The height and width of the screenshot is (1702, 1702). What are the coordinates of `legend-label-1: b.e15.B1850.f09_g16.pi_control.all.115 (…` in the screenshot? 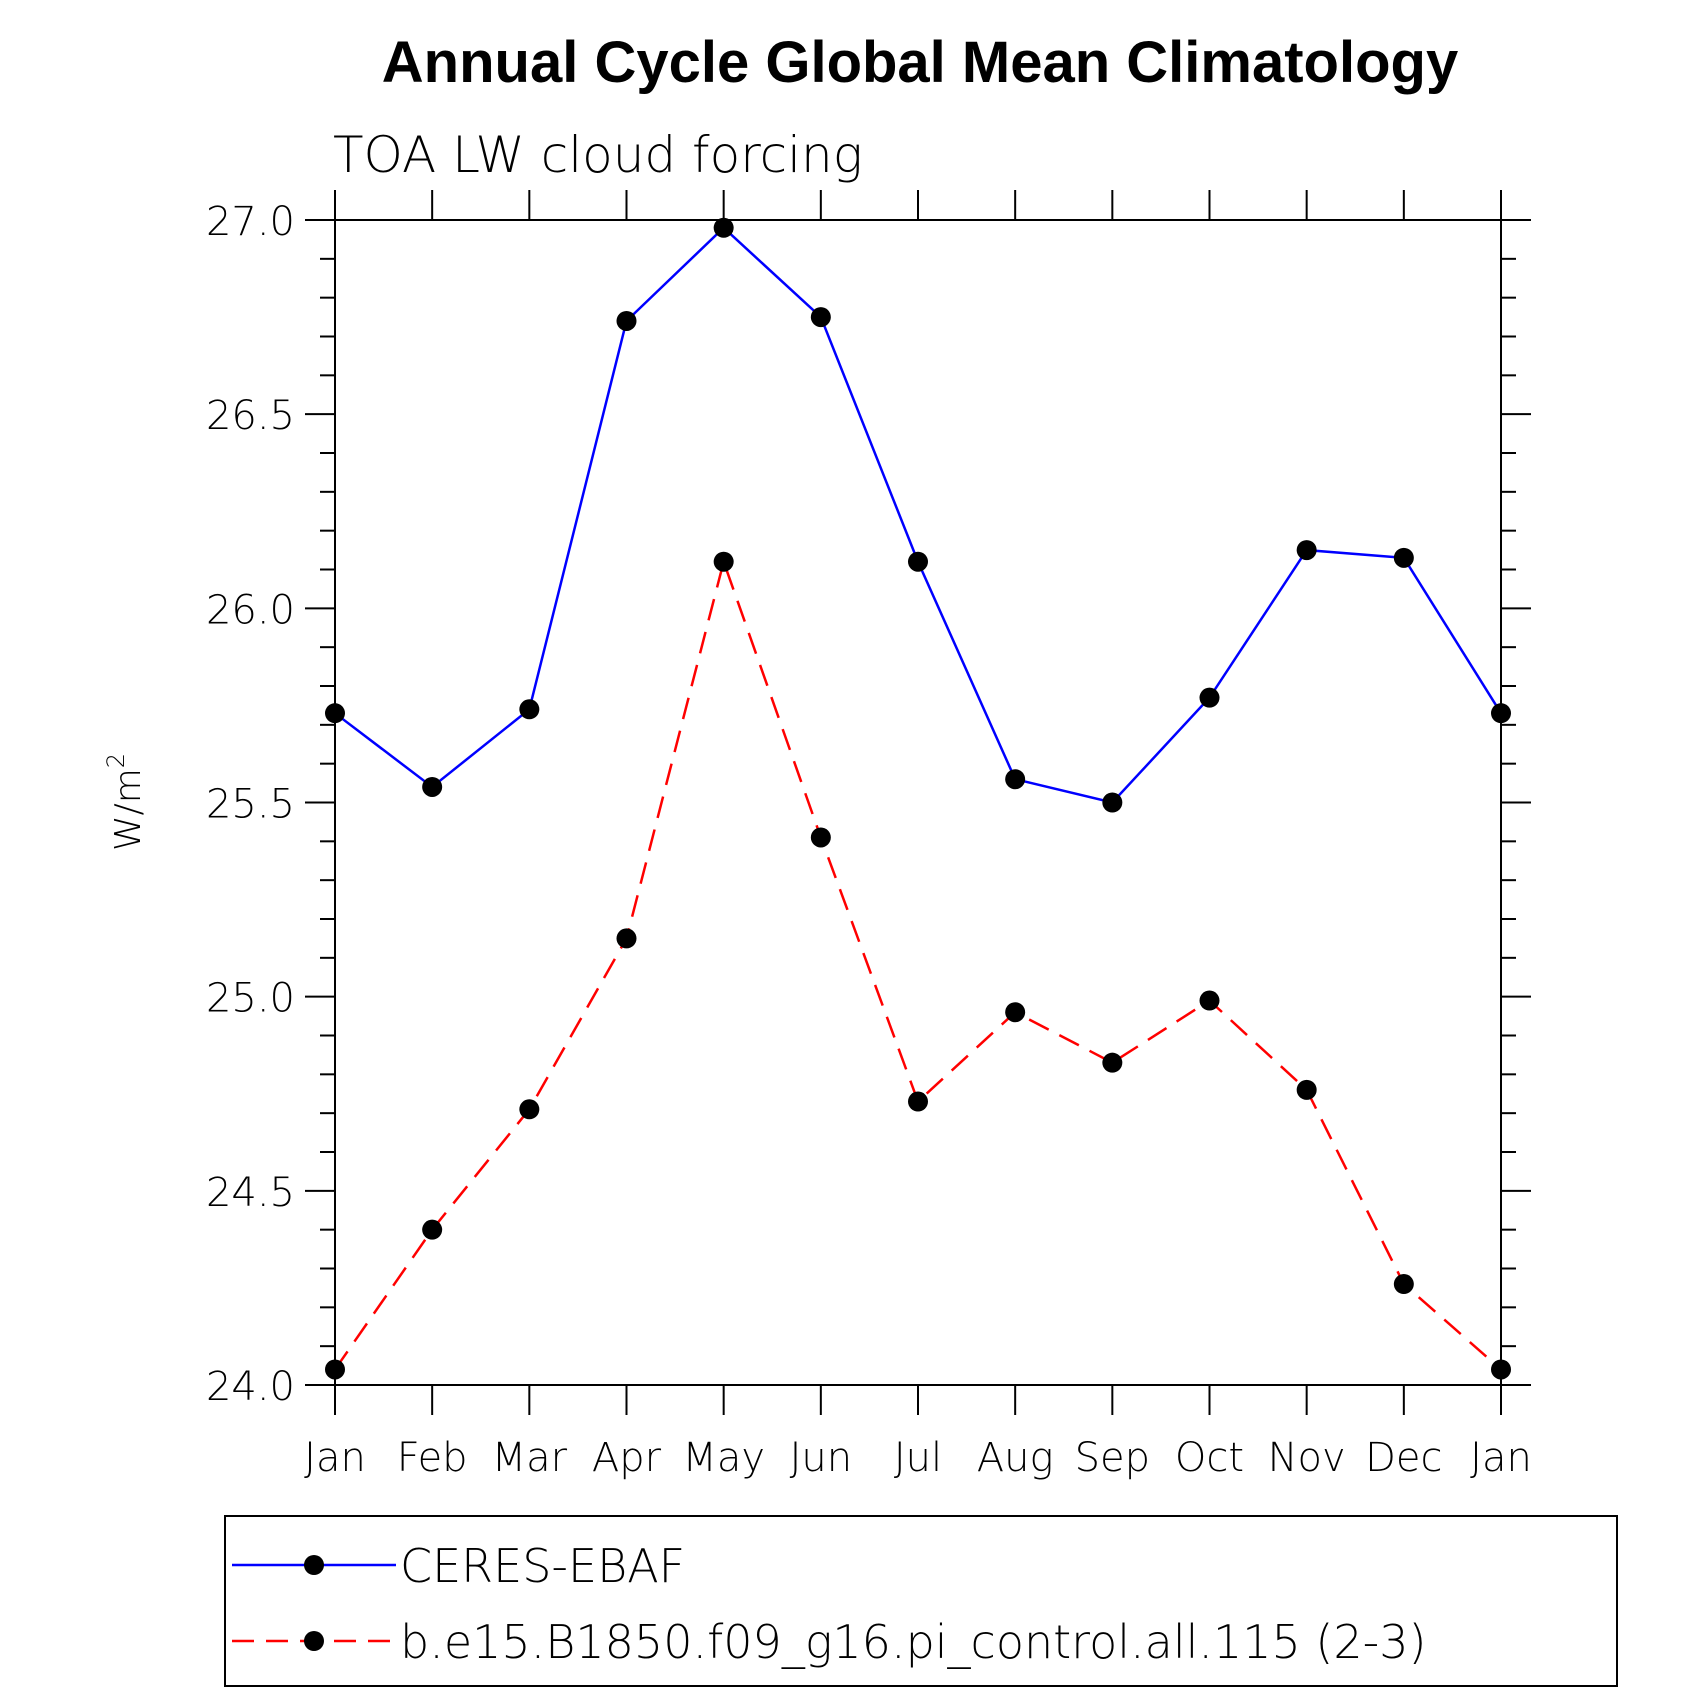 It's located at (913, 1642).